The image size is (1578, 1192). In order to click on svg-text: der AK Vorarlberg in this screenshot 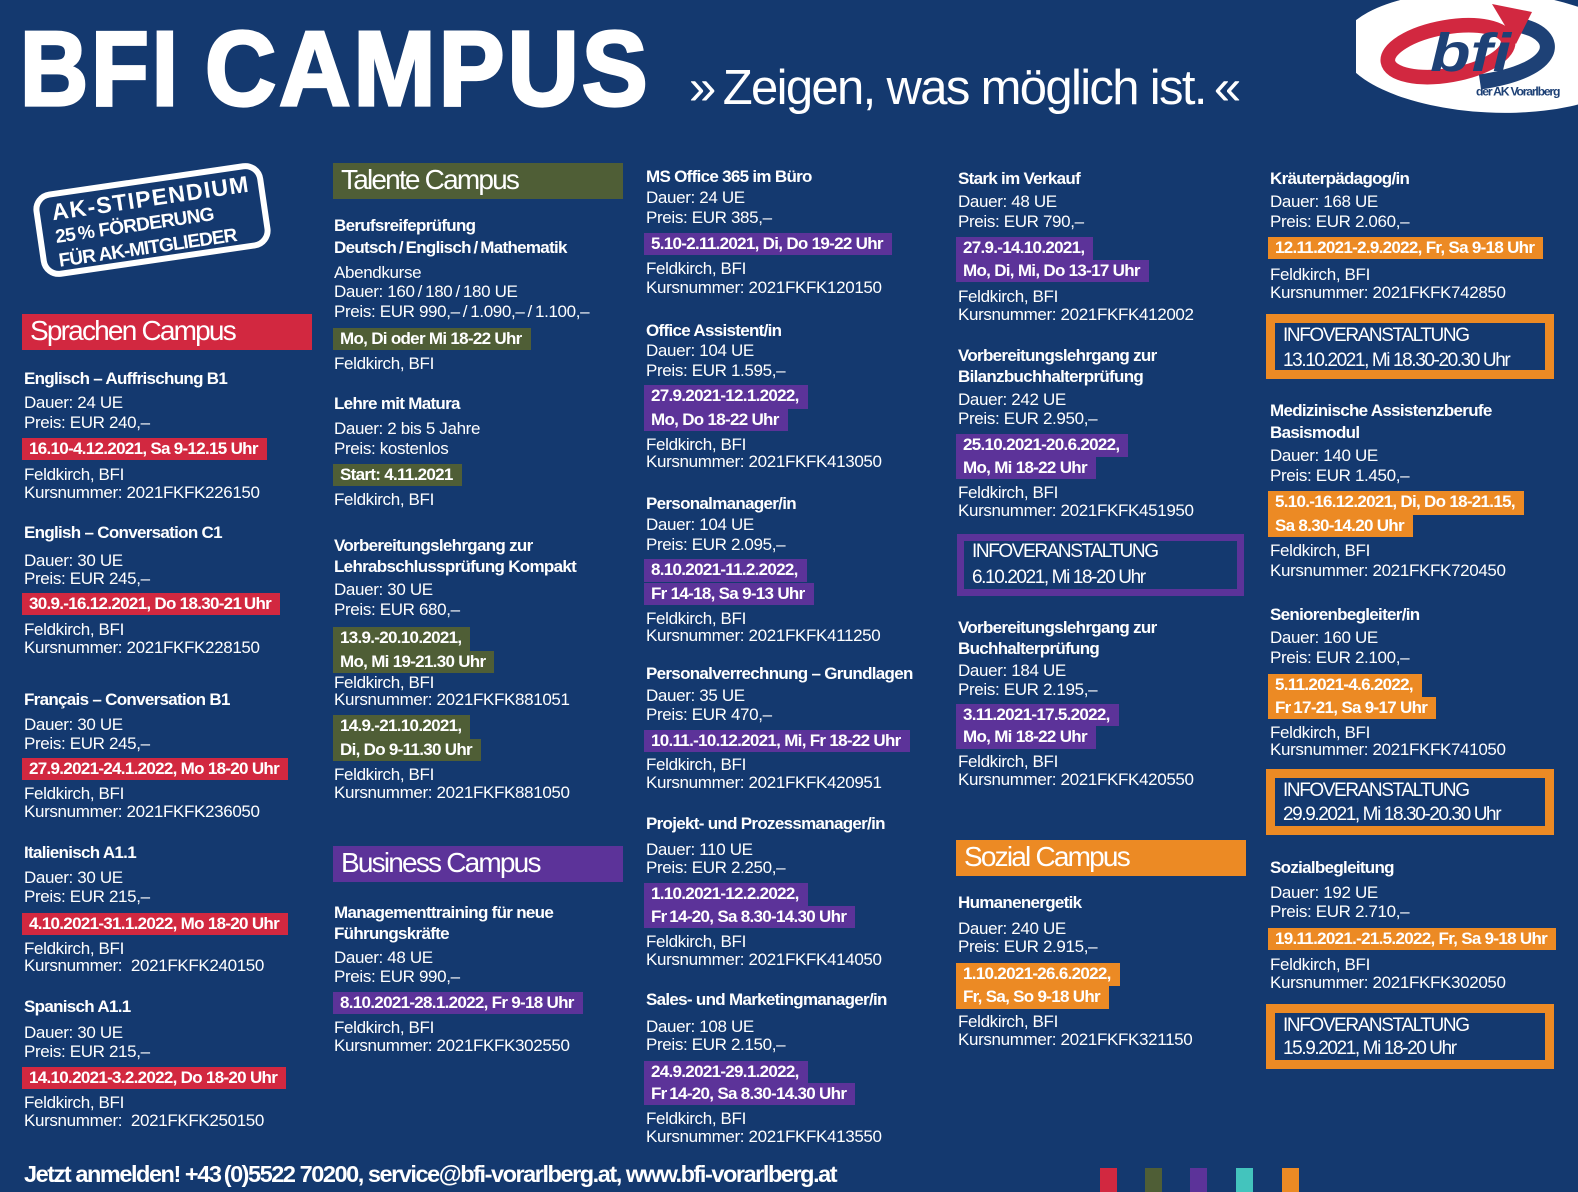, I will do `click(1518, 92)`.